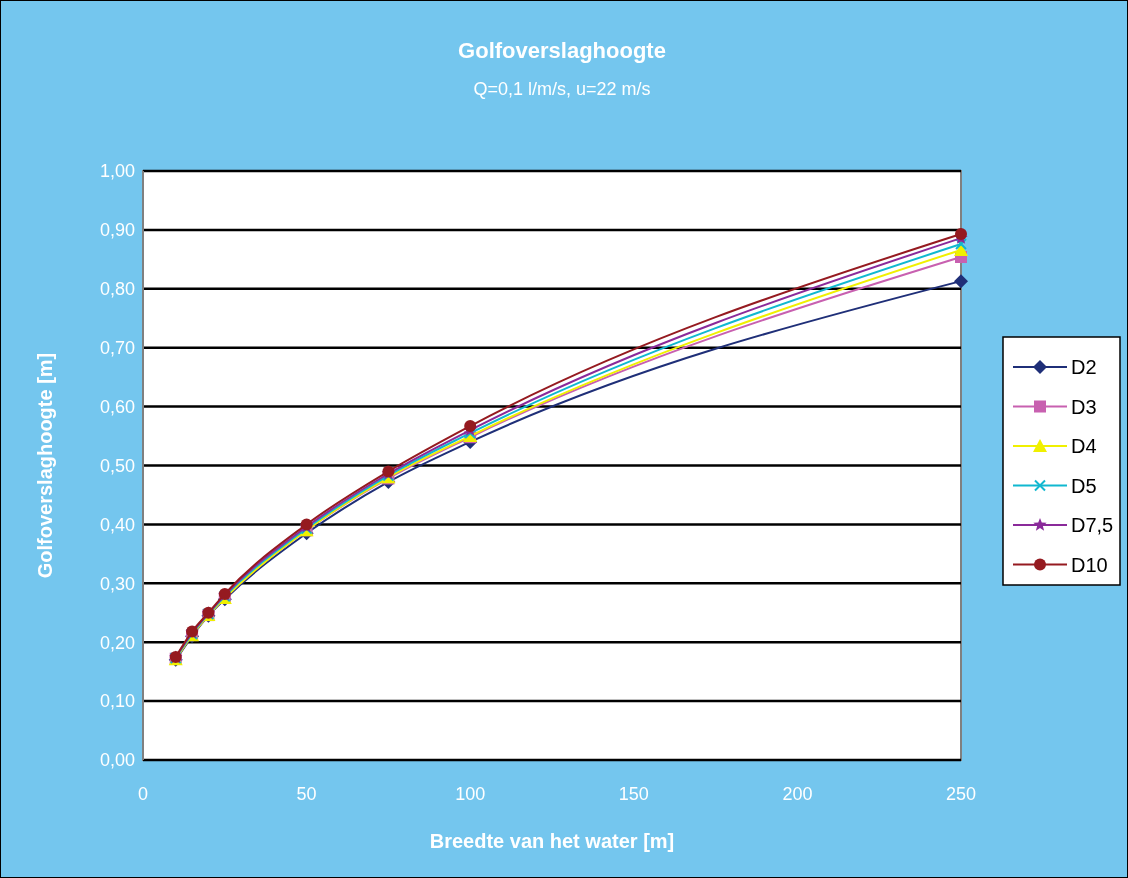 This screenshot has height=878, width=1128. I want to click on x-tick-label: 250, so click(961, 794).